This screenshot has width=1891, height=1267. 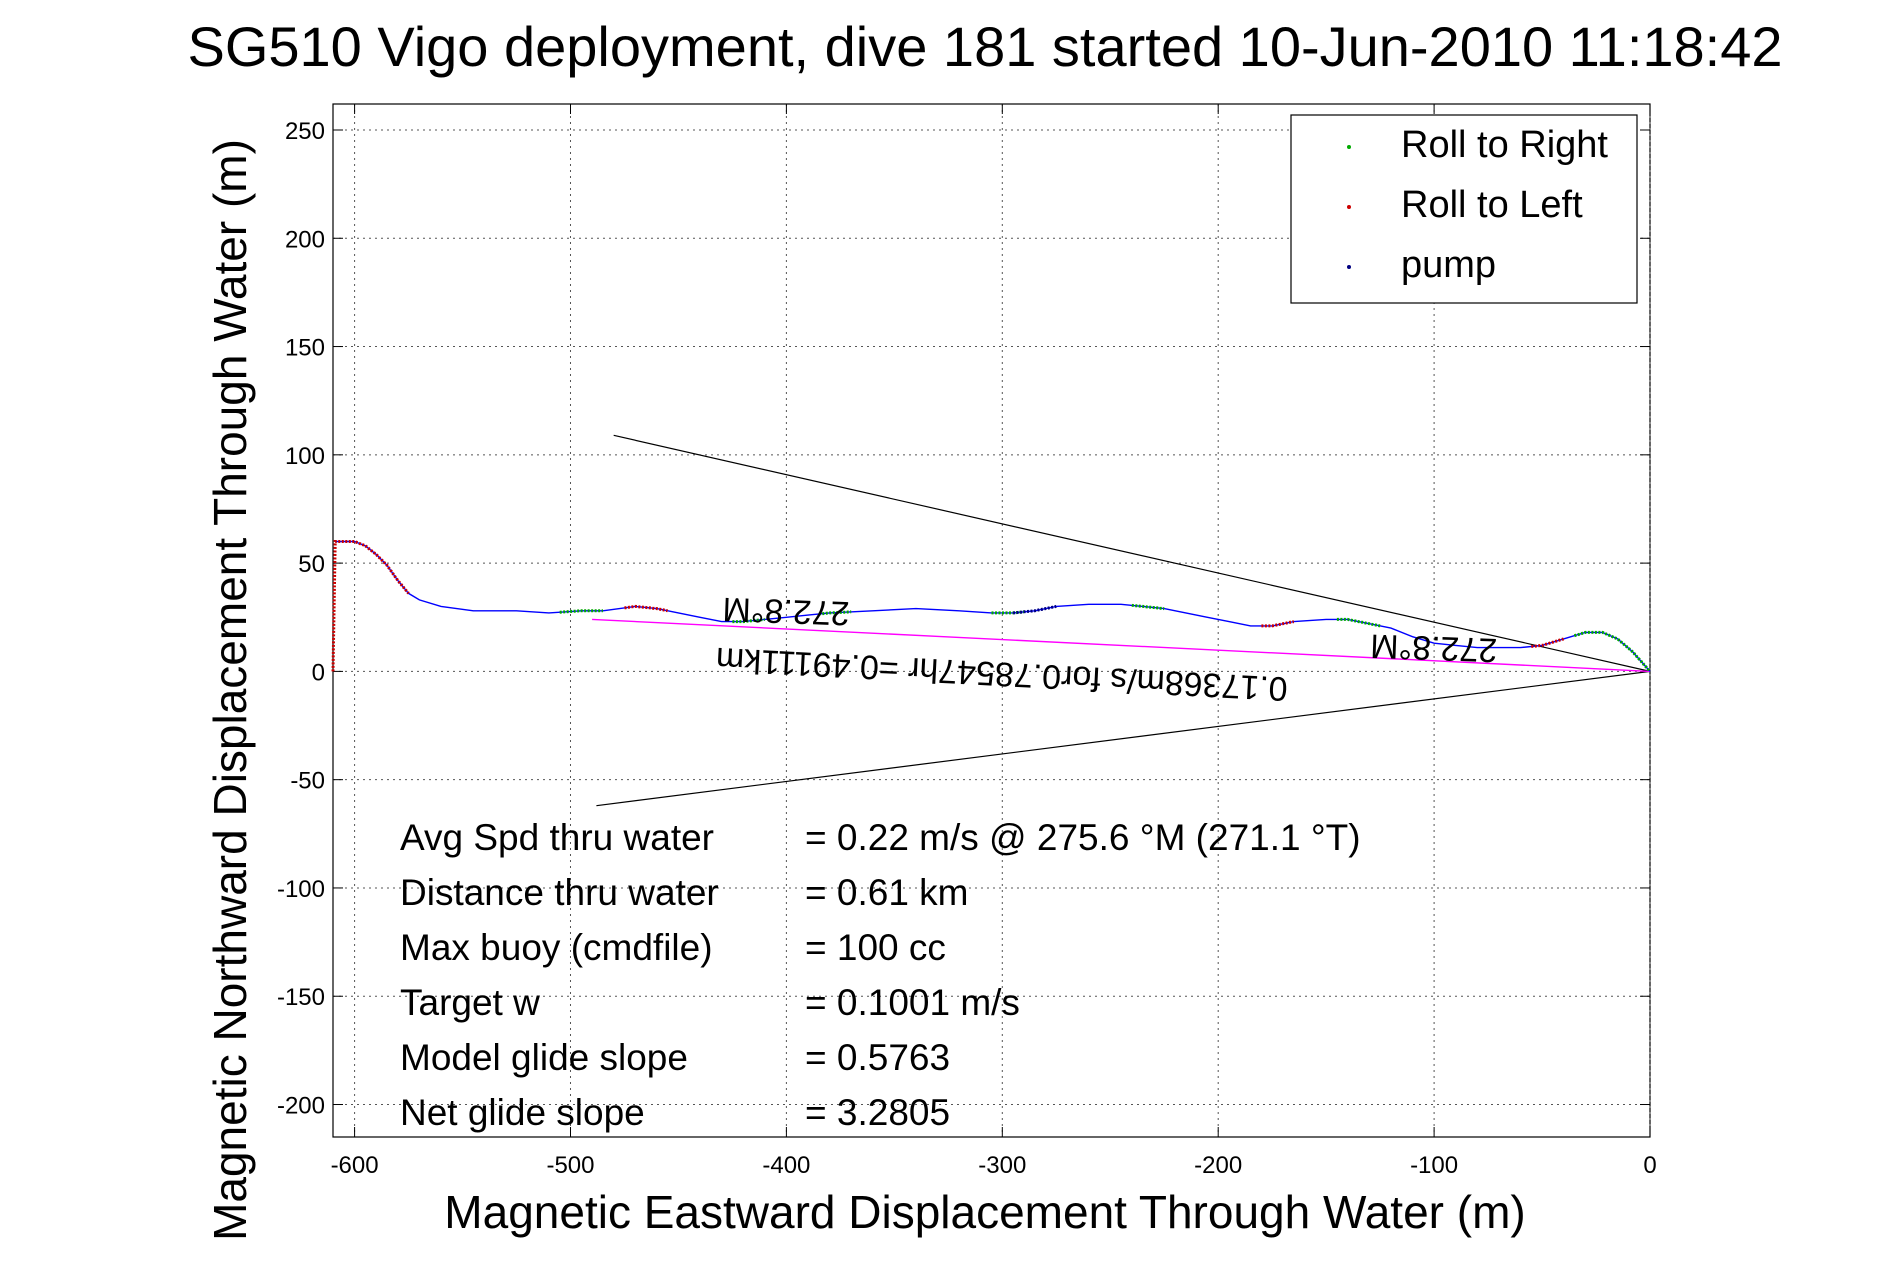 I want to click on stat-value: = 0.5763, so click(x=877, y=1057).